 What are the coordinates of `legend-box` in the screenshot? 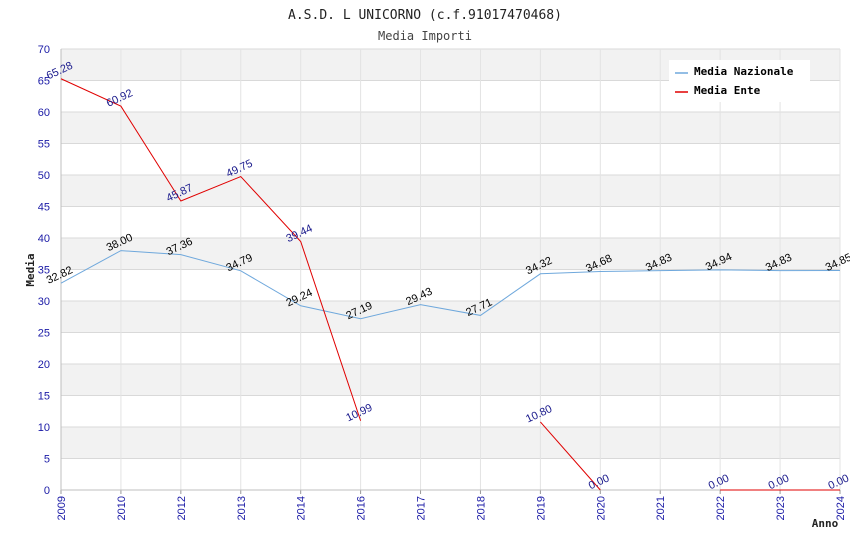 It's located at (739, 81).